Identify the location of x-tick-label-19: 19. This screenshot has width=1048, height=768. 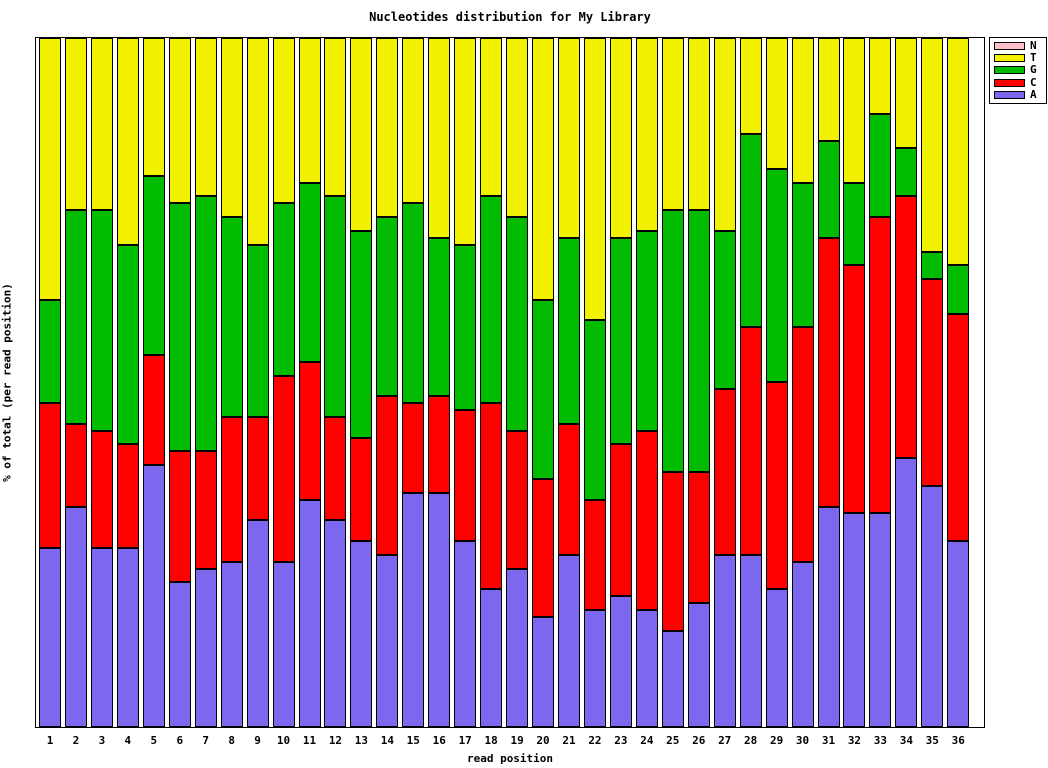
(517, 740).